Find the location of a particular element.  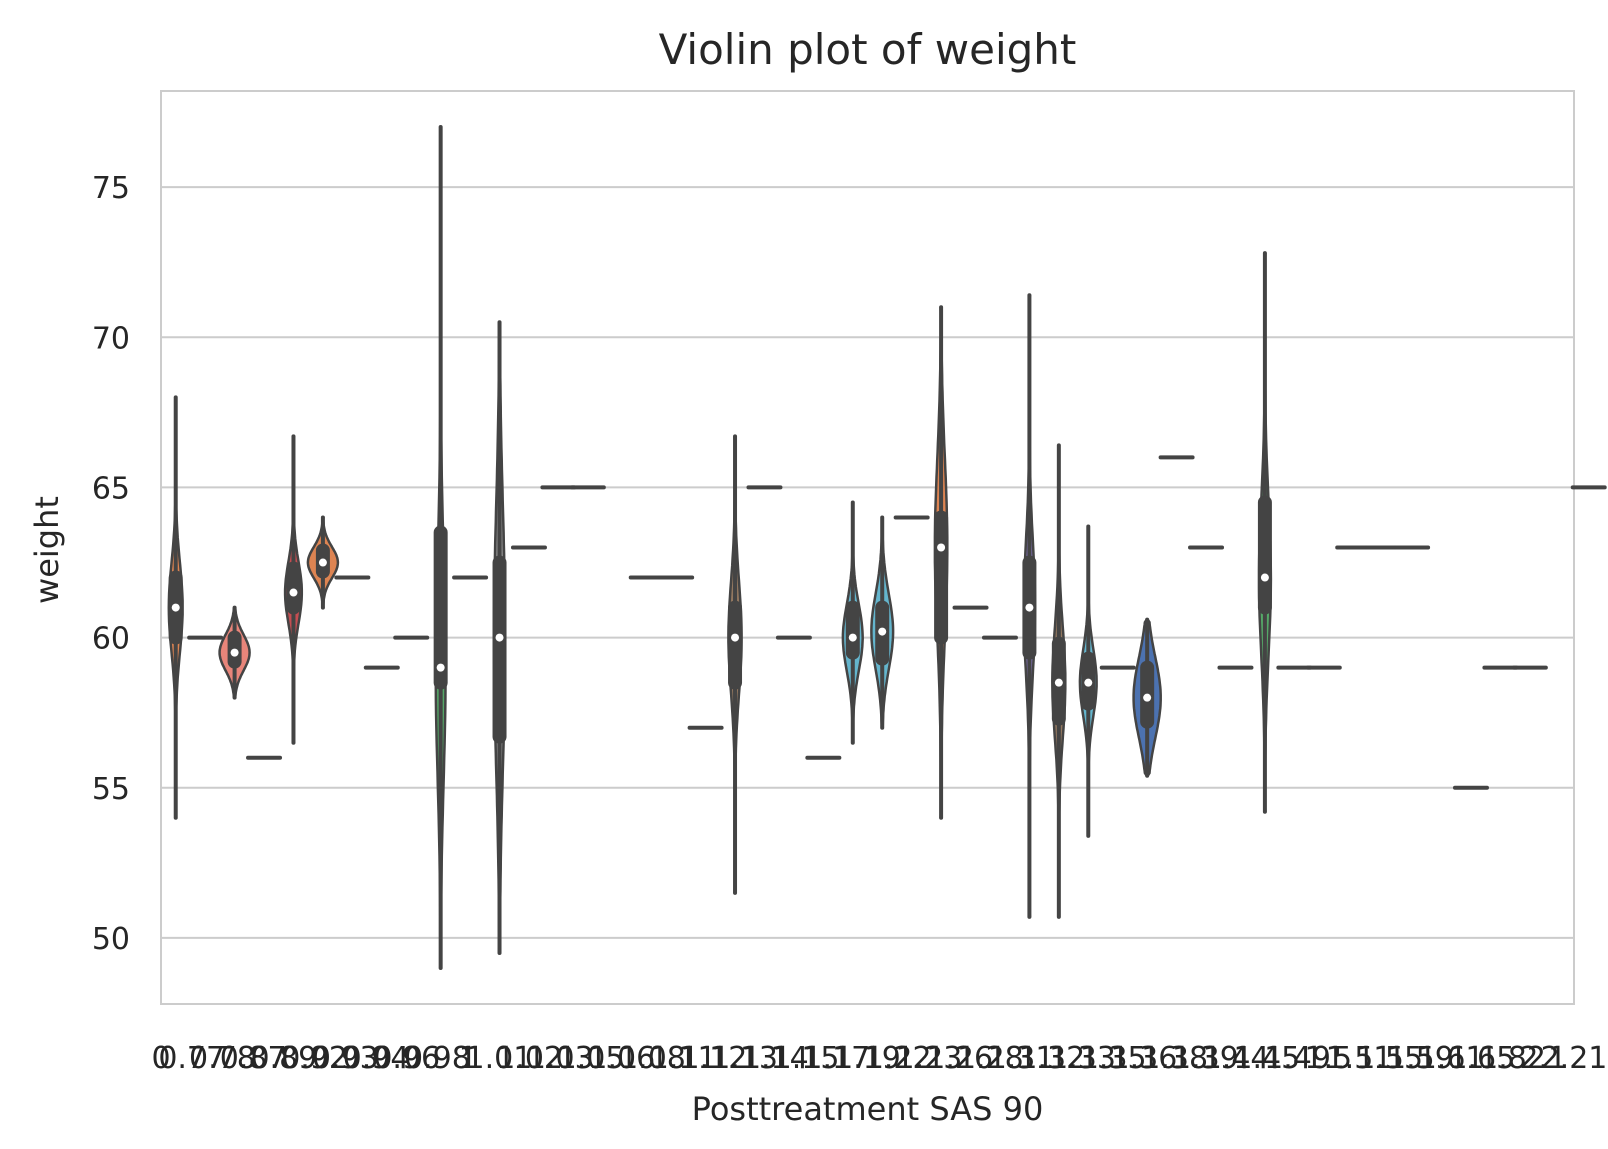

x-tick-label: 0.87 is located at coordinates (253, 1058).